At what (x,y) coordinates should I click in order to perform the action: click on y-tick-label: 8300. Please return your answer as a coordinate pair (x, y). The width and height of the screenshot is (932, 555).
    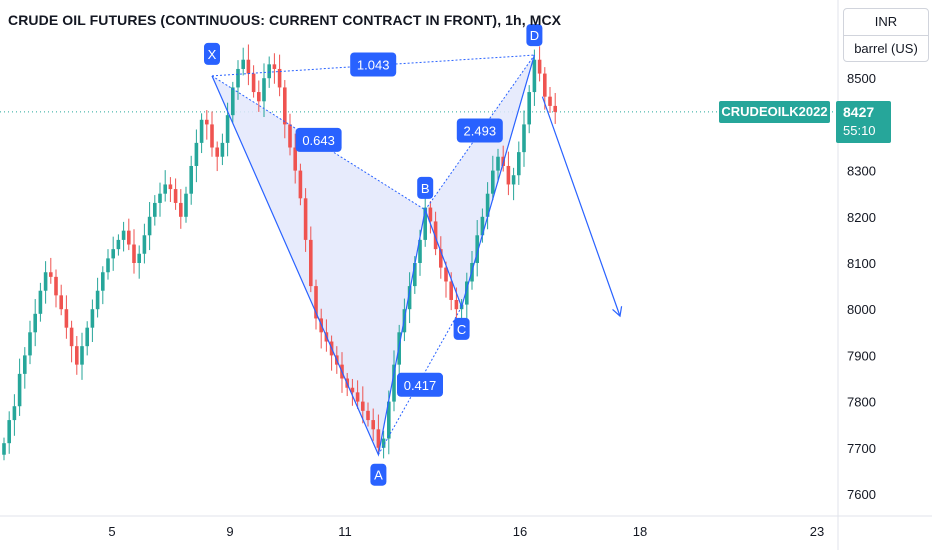
    Looking at the image, I should click on (861, 171).